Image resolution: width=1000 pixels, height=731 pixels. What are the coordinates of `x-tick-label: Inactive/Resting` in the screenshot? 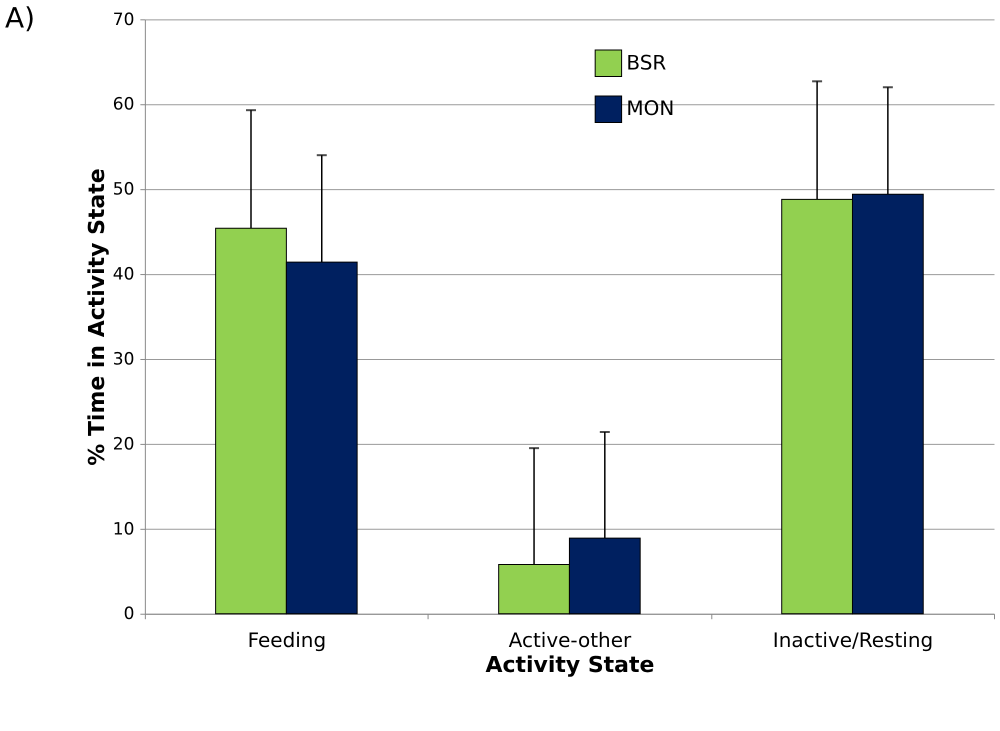 It's located at (853, 640).